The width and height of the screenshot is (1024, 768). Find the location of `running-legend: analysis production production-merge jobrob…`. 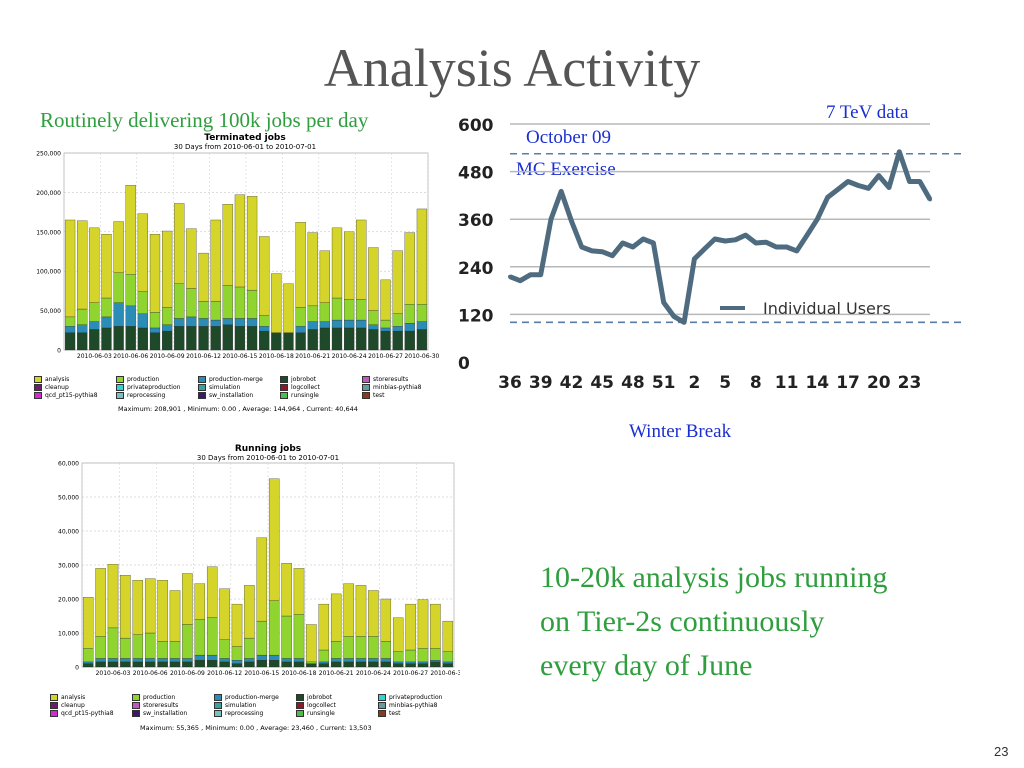

running-legend: analysis production production-merge jobrob… is located at coordinates (255, 708).